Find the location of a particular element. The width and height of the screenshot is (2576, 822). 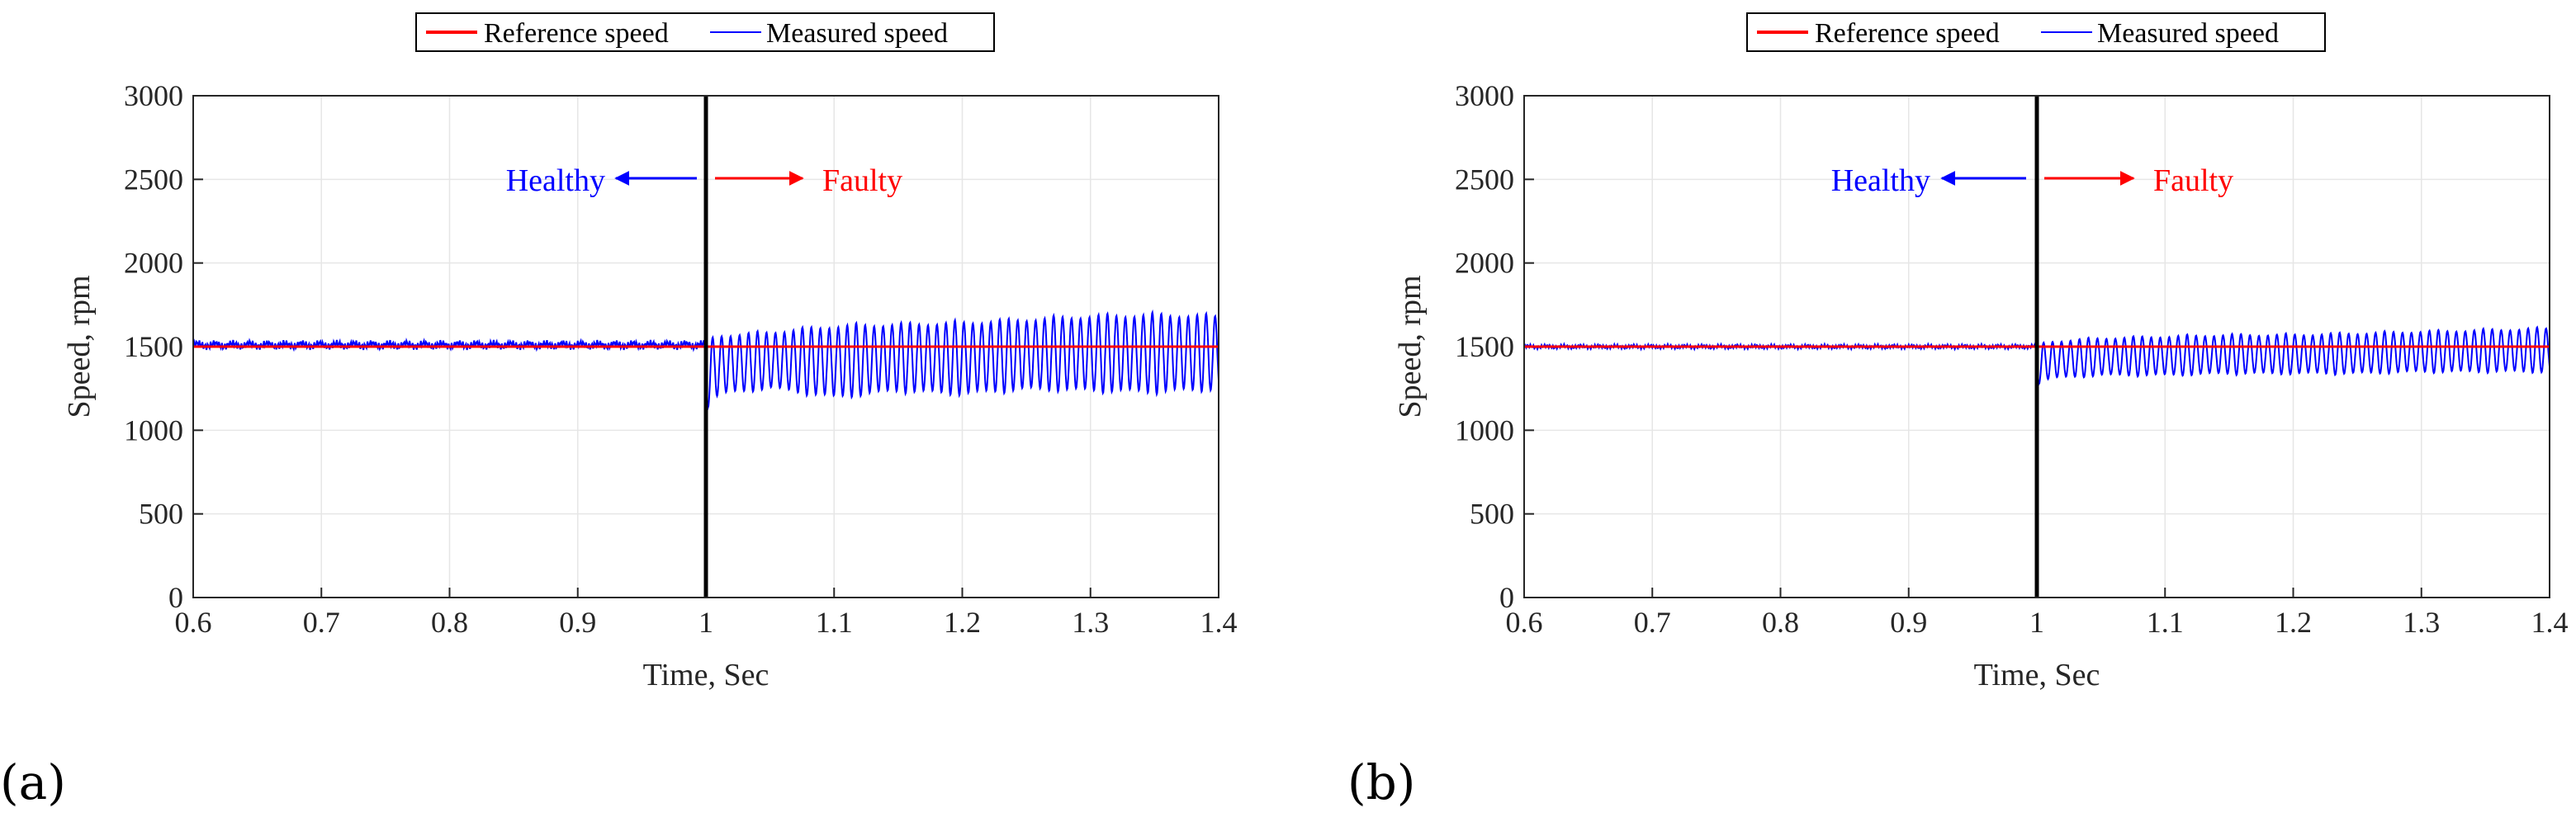

panel-label-a: (a) is located at coordinates (33, 782).